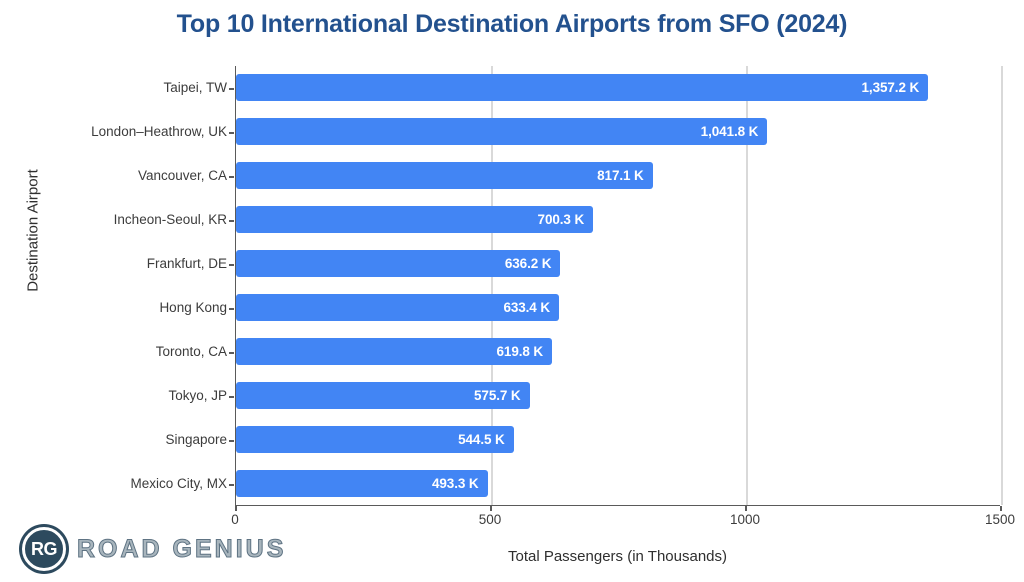  Describe the element at coordinates (159, 131) in the screenshot. I see `y-axis-tick-label: London–Heathrow, UK` at that location.